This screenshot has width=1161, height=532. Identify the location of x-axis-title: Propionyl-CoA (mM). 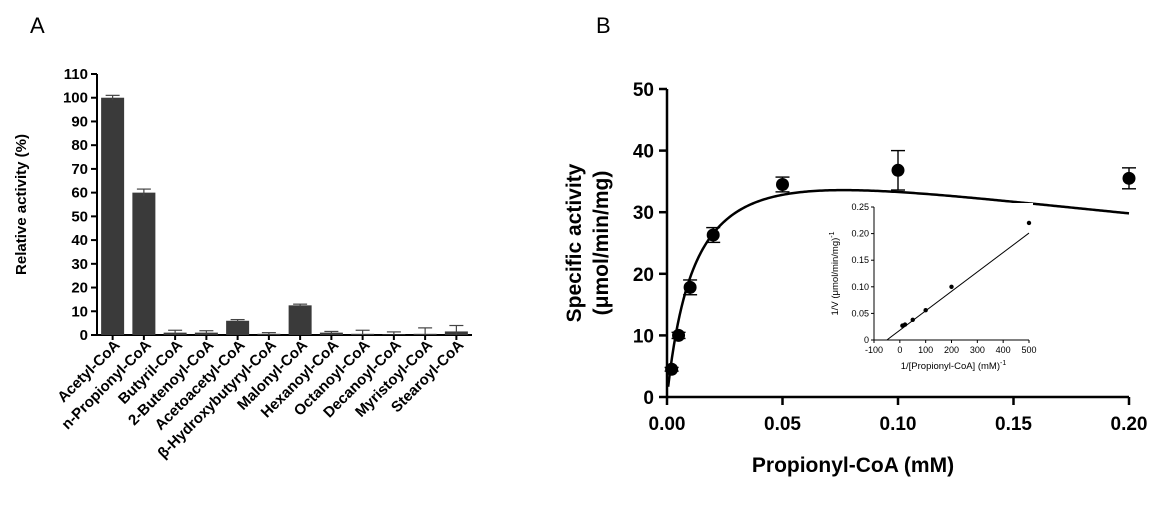
(853, 465).